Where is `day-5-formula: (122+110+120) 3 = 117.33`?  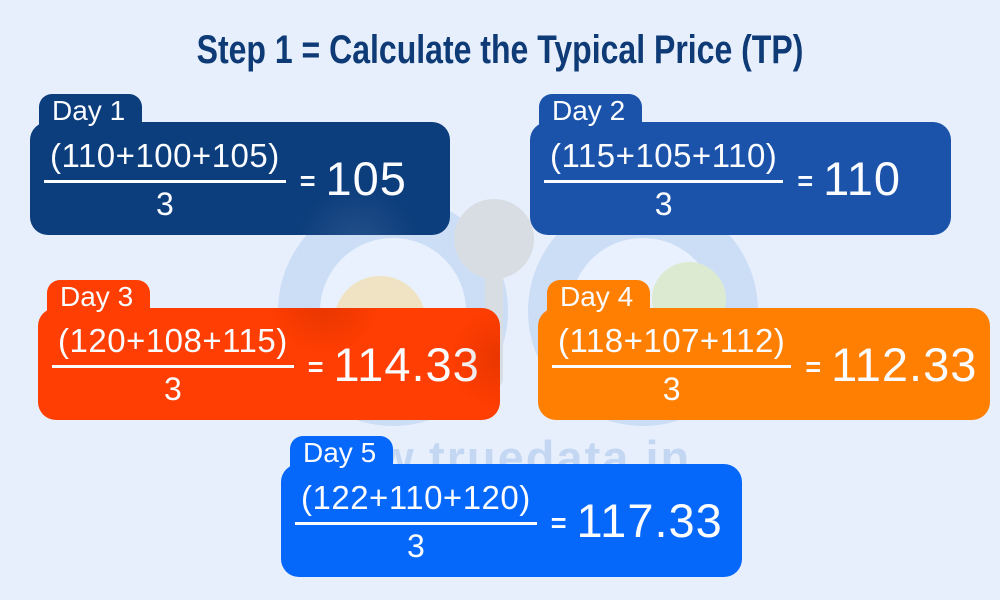
day-5-formula: (122+110+120) 3 = 117.33 is located at coordinates (511, 521).